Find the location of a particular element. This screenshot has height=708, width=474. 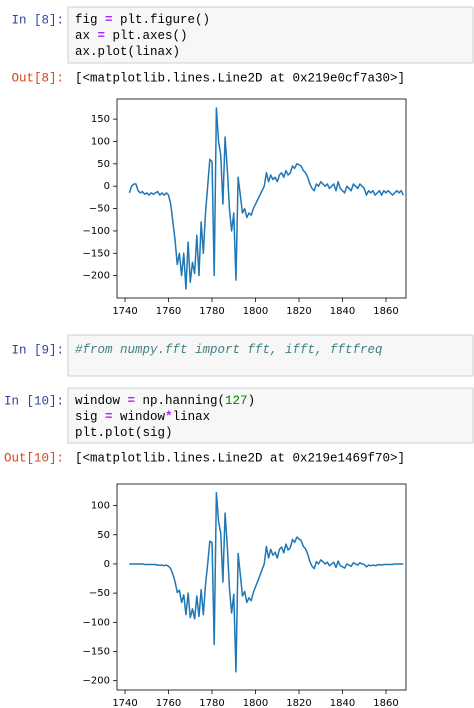

input-prompt: In [8]: is located at coordinates (37, 20).